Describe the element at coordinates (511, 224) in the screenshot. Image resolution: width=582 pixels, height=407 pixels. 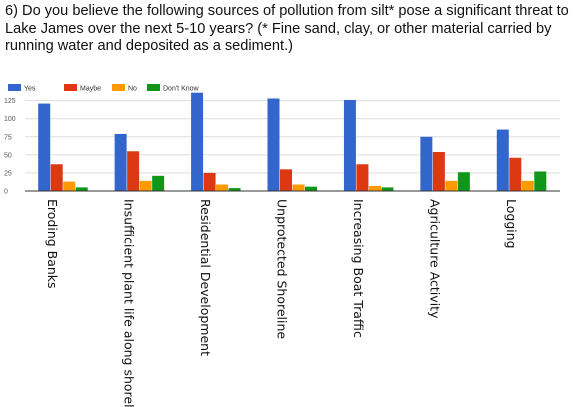
I see `x-tick-label: Logging` at that location.